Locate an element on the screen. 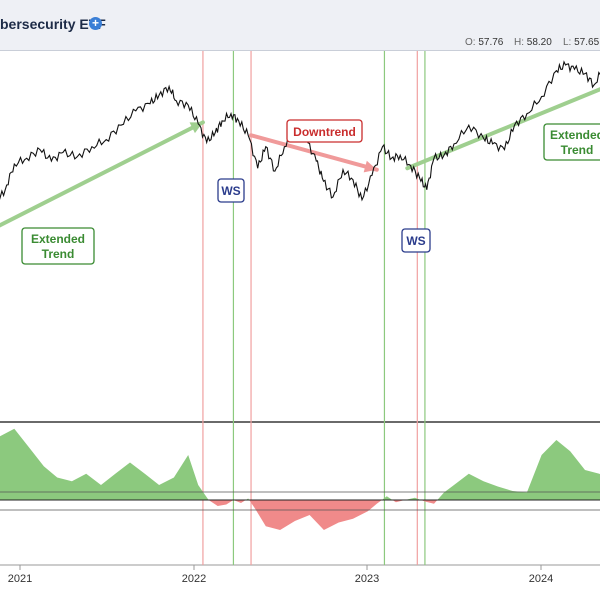  x-tick-label-2021: 2021 is located at coordinates (20, 579).